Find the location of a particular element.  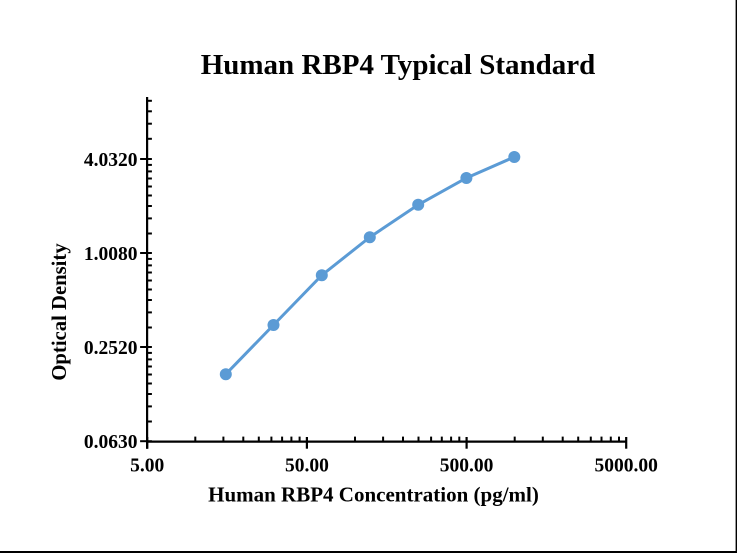

svg-text: 5000.00 is located at coordinates (626, 466).